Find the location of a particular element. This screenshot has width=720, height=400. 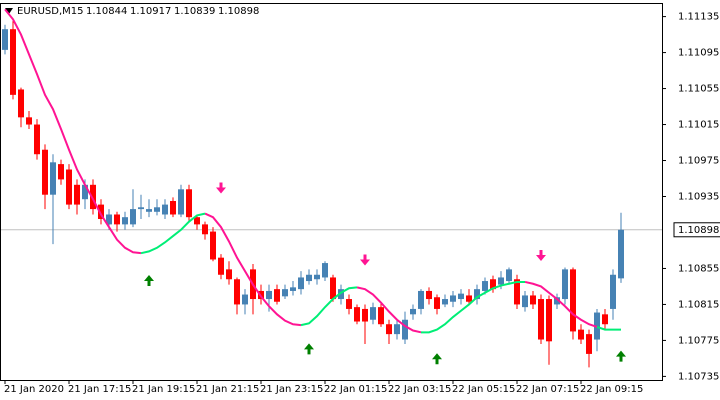

y-tick-label: 1.10935 is located at coordinates (698, 196).